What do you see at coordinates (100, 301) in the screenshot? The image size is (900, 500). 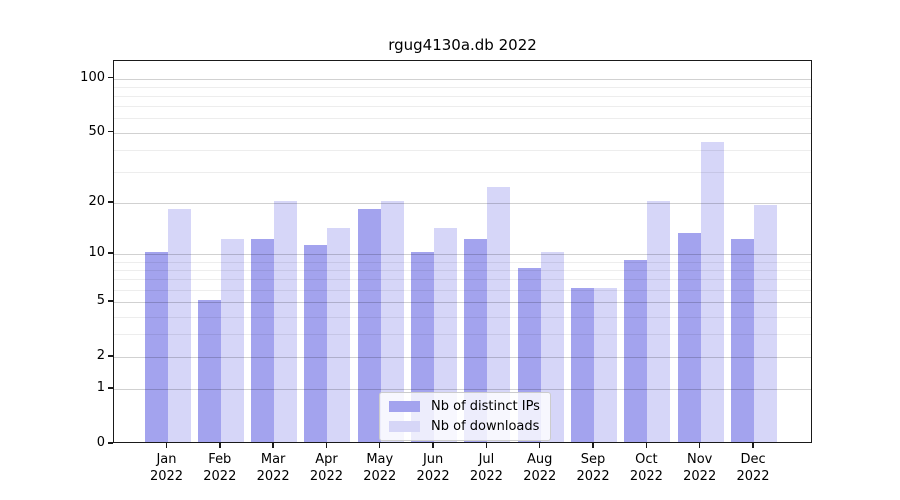 I see `ytick-label-5: 5` at bounding box center [100, 301].